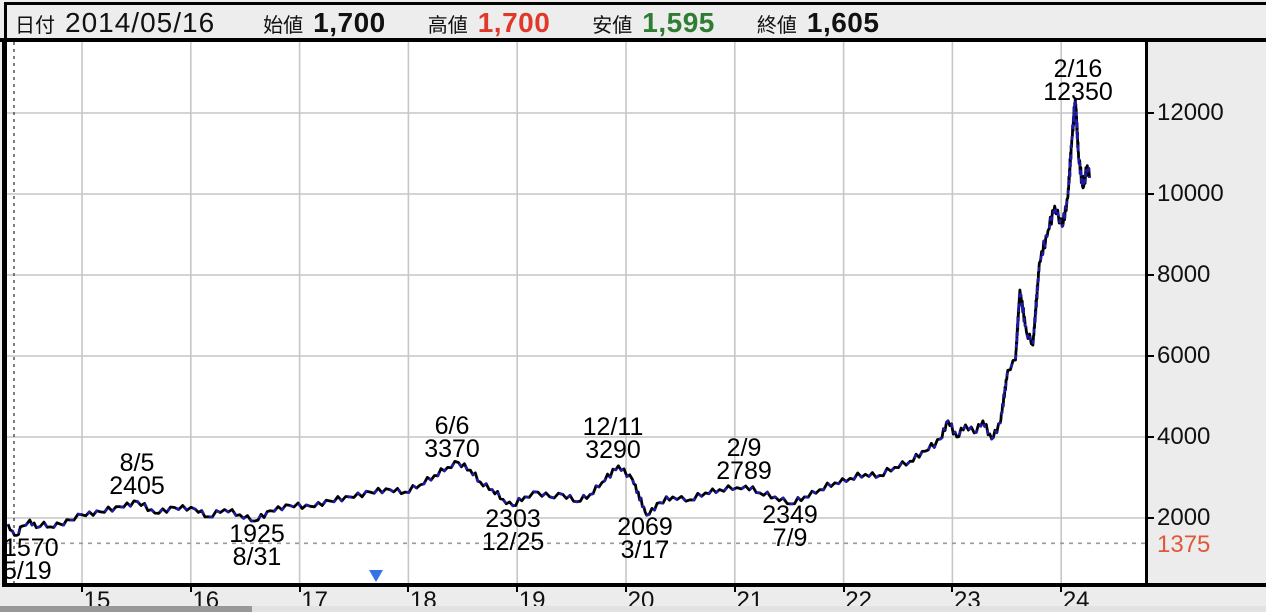 Image resolution: width=1266 pixels, height=612 pixels. What do you see at coordinates (283, 26) in the screenshot?
I see `open-label: 始値` at bounding box center [283, 26].